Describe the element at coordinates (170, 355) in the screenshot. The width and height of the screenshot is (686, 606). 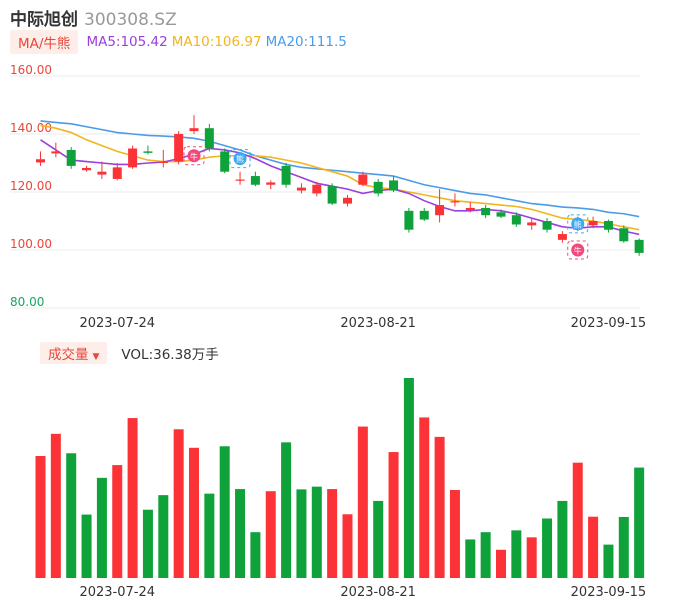
I see `volume-value: VOL:36.38万手` at that location.